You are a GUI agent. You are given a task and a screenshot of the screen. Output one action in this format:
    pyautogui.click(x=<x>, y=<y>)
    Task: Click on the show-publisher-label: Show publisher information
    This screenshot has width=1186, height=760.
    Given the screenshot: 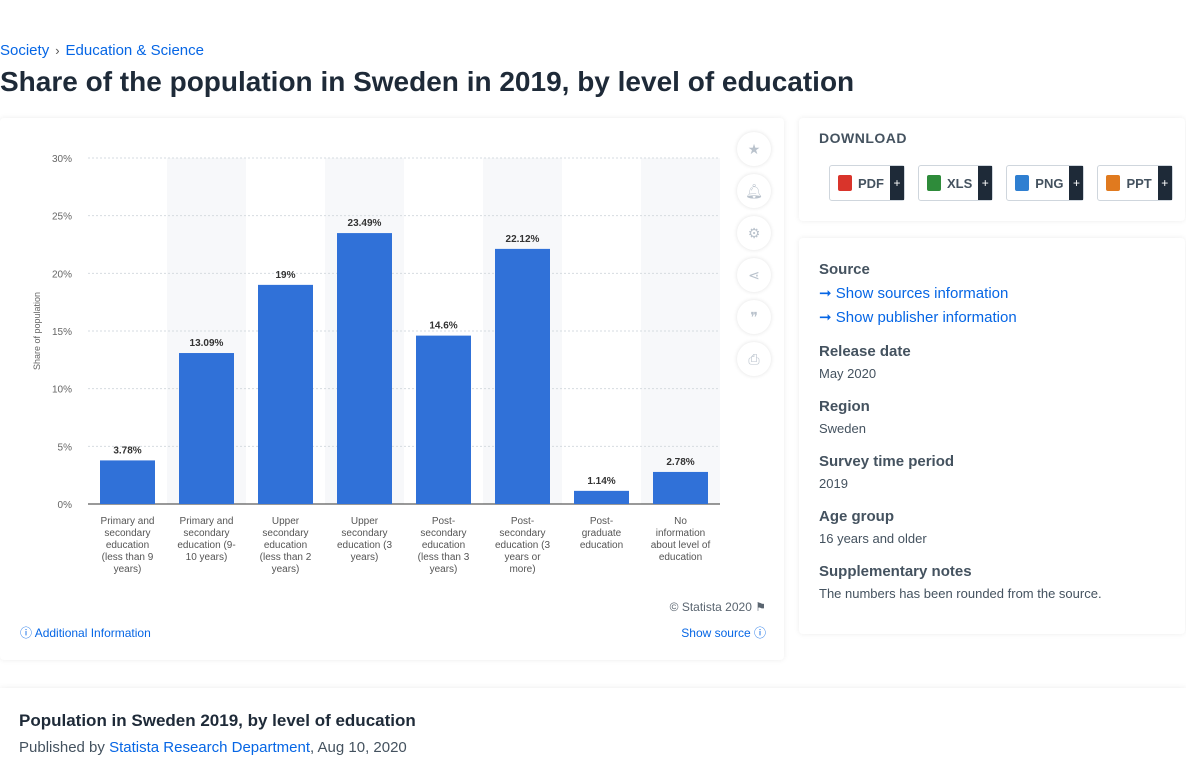 What is the action you would take?
    pyautogui.click(x=926, y=317)
    